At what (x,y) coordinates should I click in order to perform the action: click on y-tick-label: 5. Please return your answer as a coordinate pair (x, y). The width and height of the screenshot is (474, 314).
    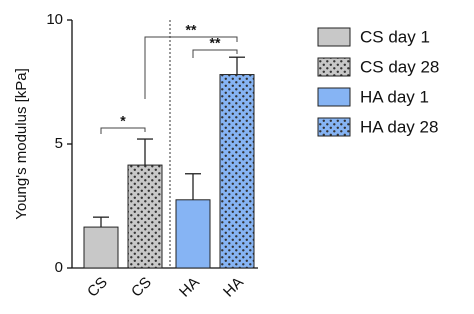
    Looking at the image, I should click on (59, 143).